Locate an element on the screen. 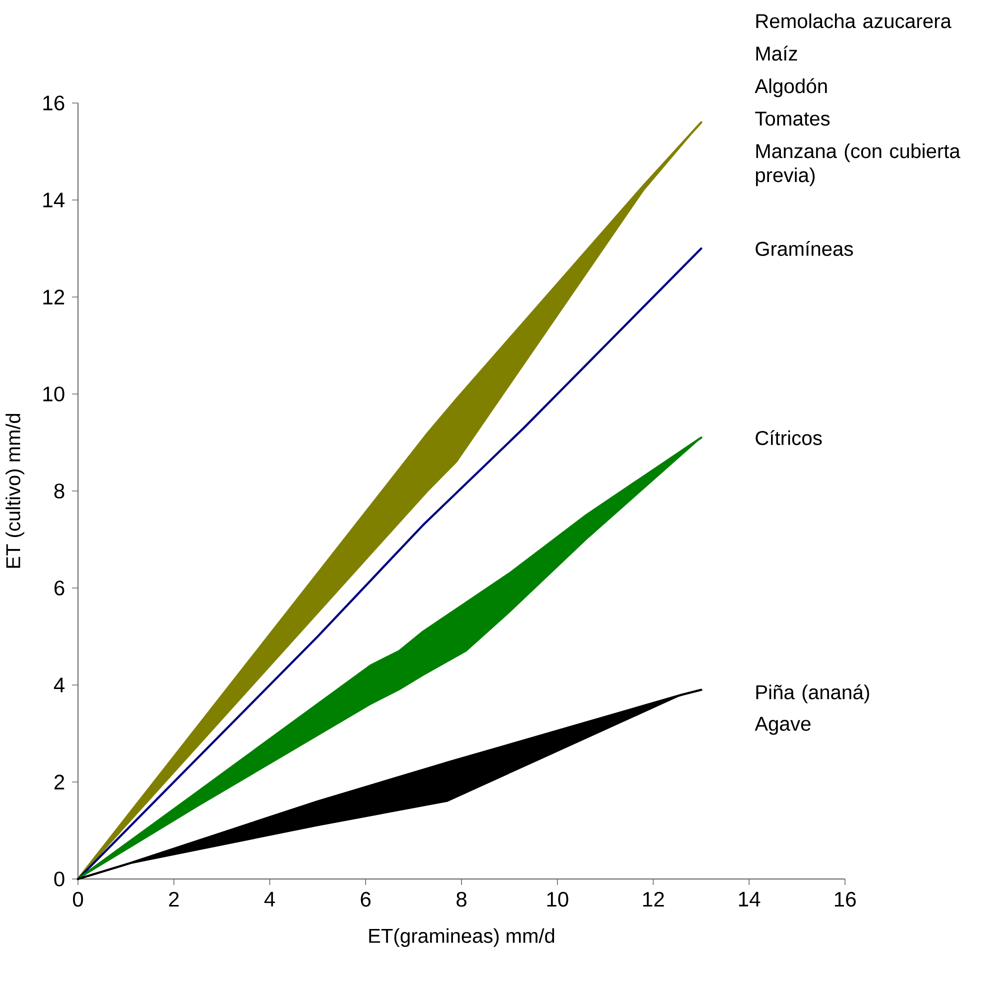 This screenshot has width=987, height=993. annotation: Tomates is located at coordinates (792, 119).